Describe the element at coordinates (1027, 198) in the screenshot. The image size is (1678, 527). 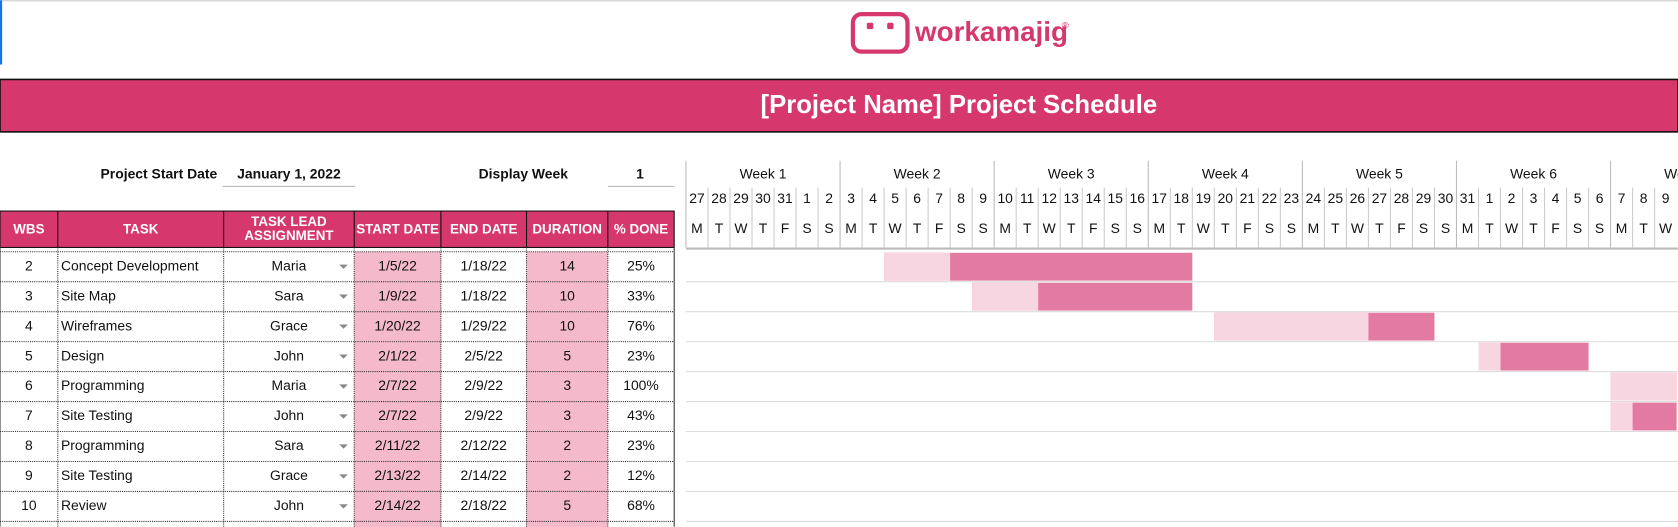
I see `day-number: 11` at that location.